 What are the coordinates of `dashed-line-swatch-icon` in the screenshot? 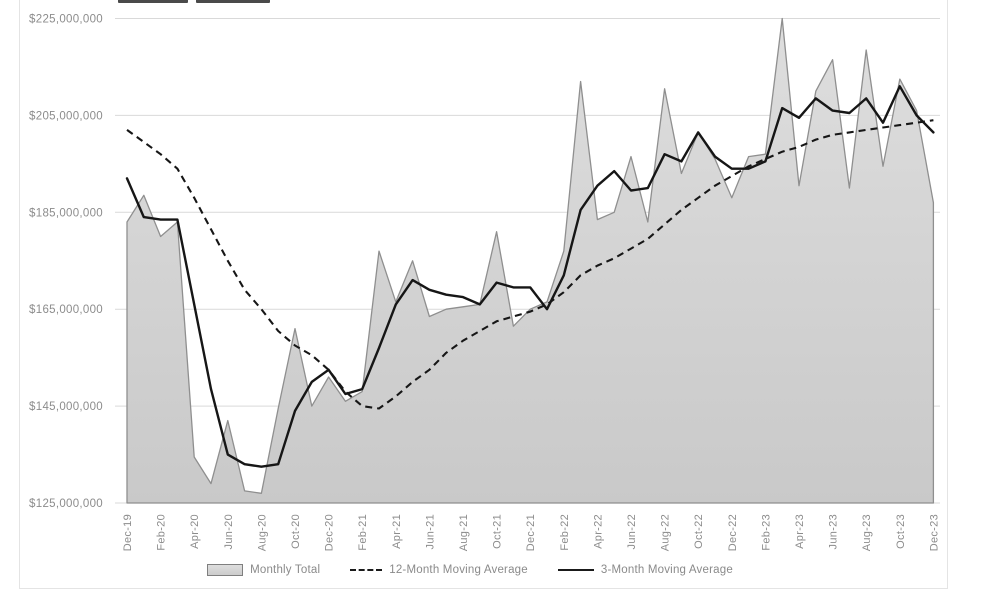 It's located at (366, 570).